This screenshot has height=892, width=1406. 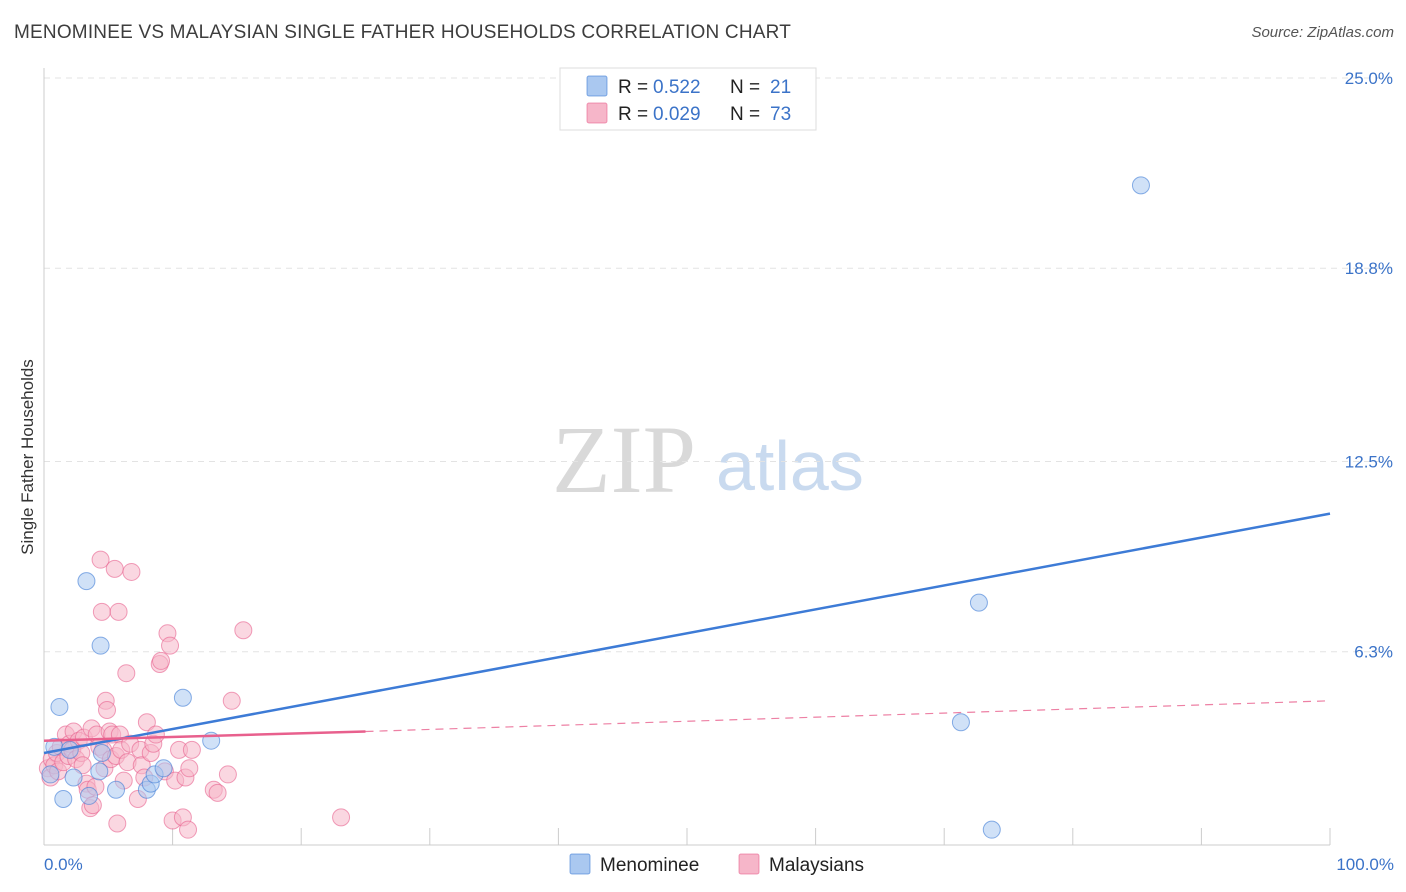 What do you see at coordinates (1369, 78) in the screenshot?
I see `y-tick-label: 25.0%` at bounding box center [1369, 78].